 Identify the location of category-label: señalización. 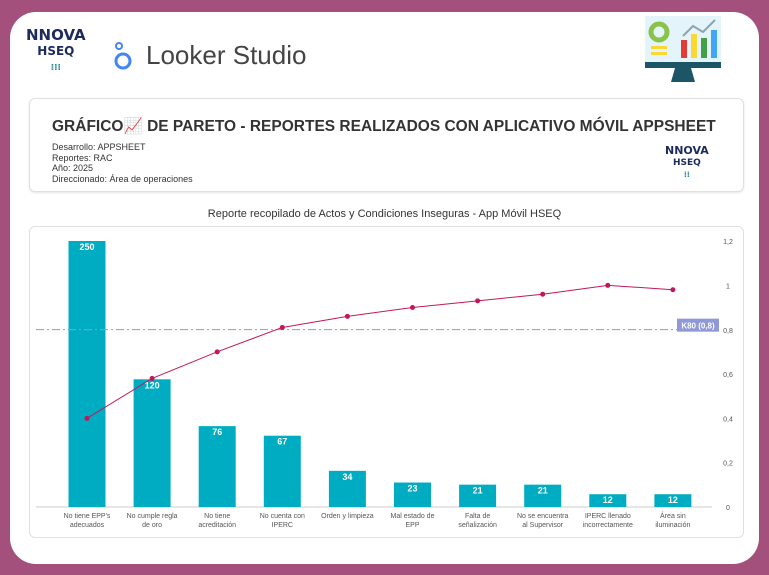
(477, 525).